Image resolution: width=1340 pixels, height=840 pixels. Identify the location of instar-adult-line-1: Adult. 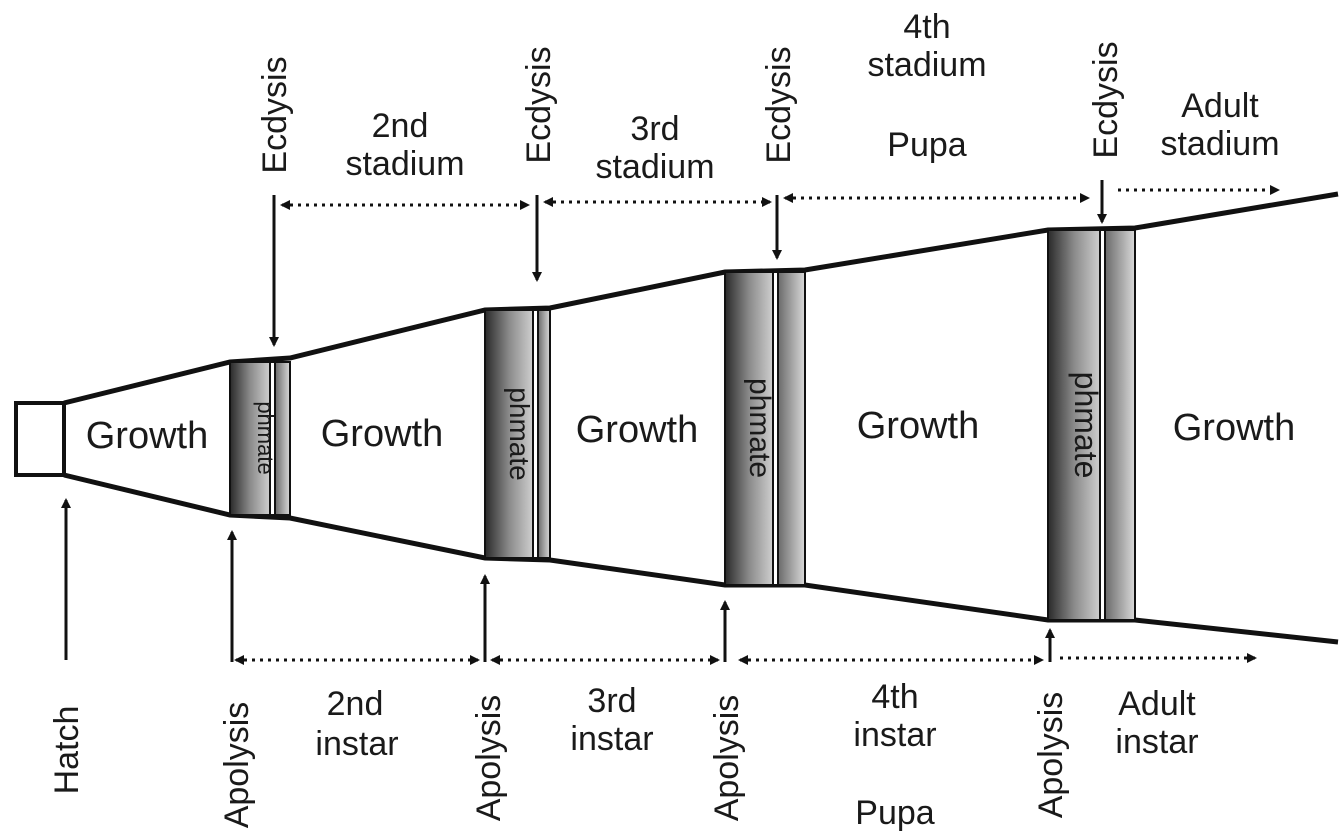
(1157, 704).